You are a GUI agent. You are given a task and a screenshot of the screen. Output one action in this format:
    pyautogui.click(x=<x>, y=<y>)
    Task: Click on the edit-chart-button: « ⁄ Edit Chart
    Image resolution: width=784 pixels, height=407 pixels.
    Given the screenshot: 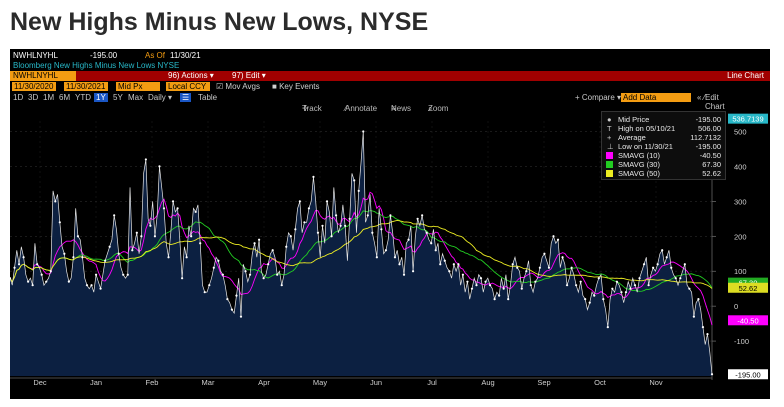 What is the action you would take?
    pyautogui.click(x=711, y=102)
    